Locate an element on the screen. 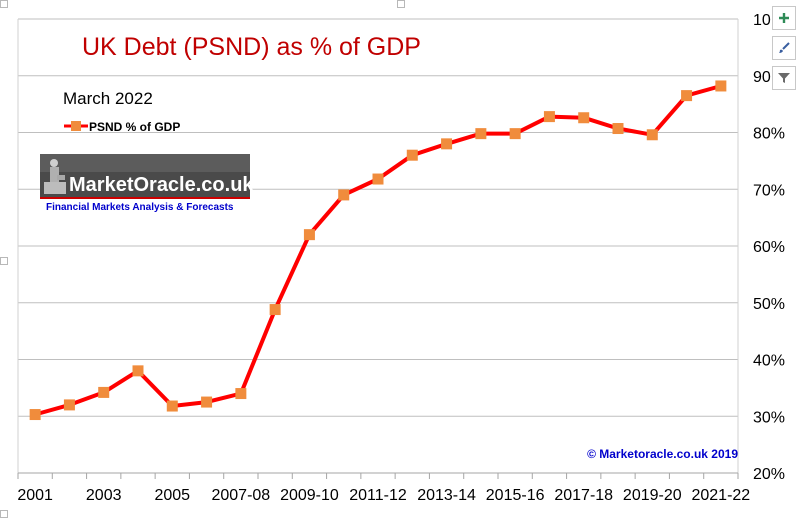  y-tick-label: 60% is located at coordinates (769, 247).